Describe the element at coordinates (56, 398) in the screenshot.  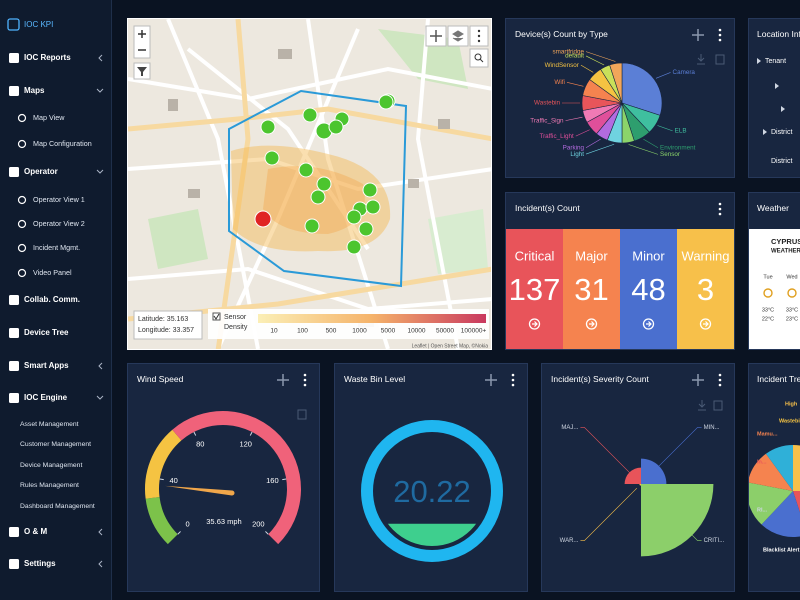
I see `nav-item: IOC Engine` at that location.